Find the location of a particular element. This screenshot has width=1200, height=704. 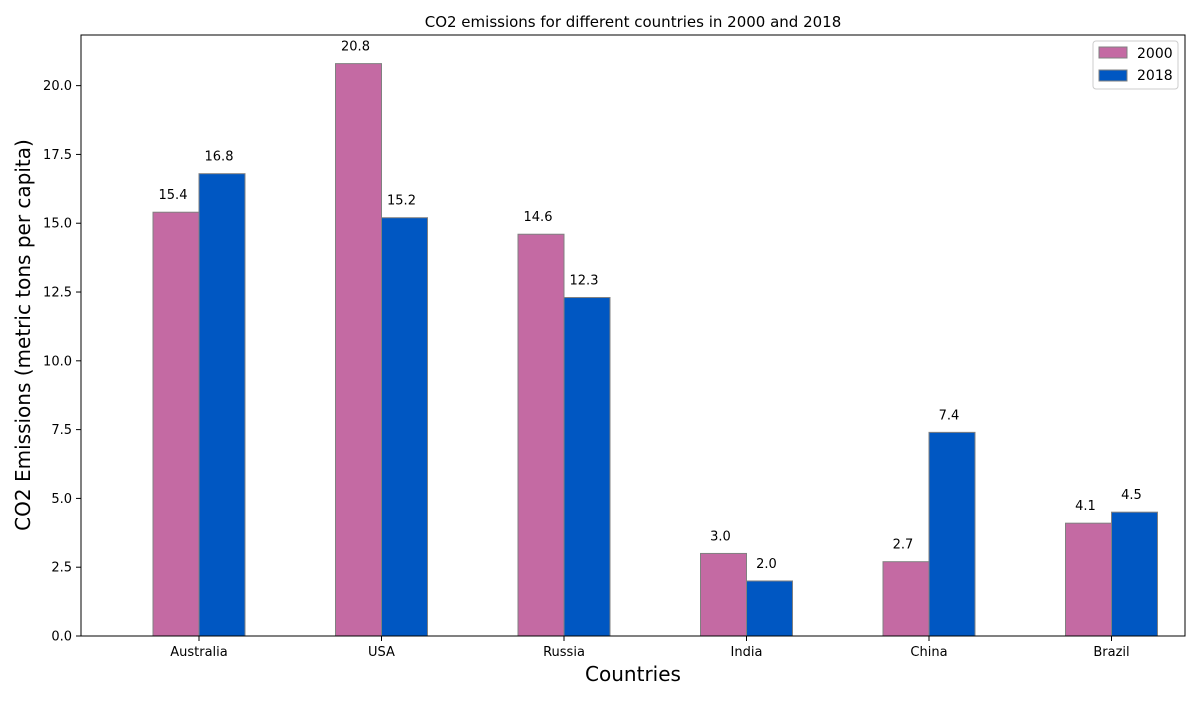

x-tick-label-brazil: Brazil is located at coordinates (1111, 652).